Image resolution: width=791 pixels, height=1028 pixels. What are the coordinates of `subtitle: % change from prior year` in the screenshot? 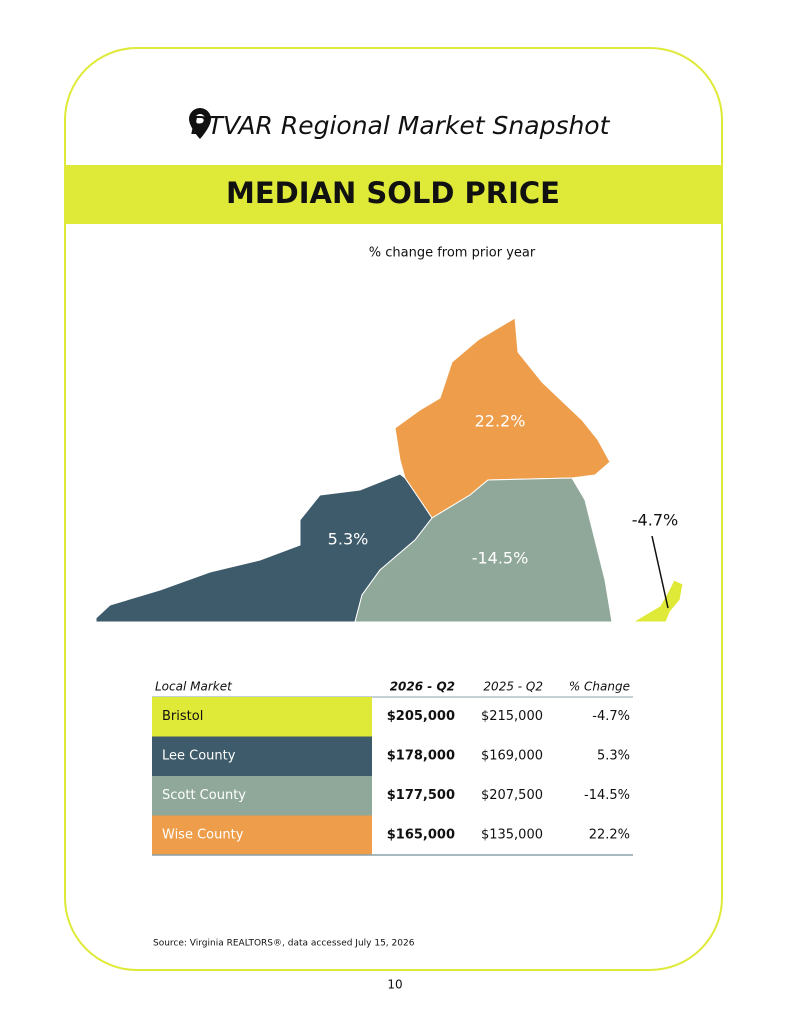 It's located at (452, 253).